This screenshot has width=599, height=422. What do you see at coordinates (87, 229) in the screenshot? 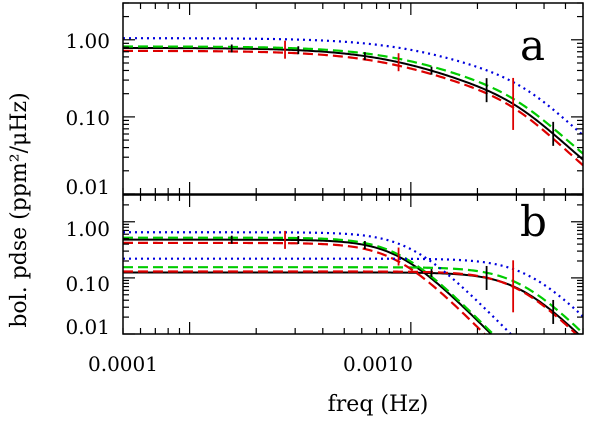
I see `y-tick-label-b-1: 1.00` at bounding box center [87, 229].